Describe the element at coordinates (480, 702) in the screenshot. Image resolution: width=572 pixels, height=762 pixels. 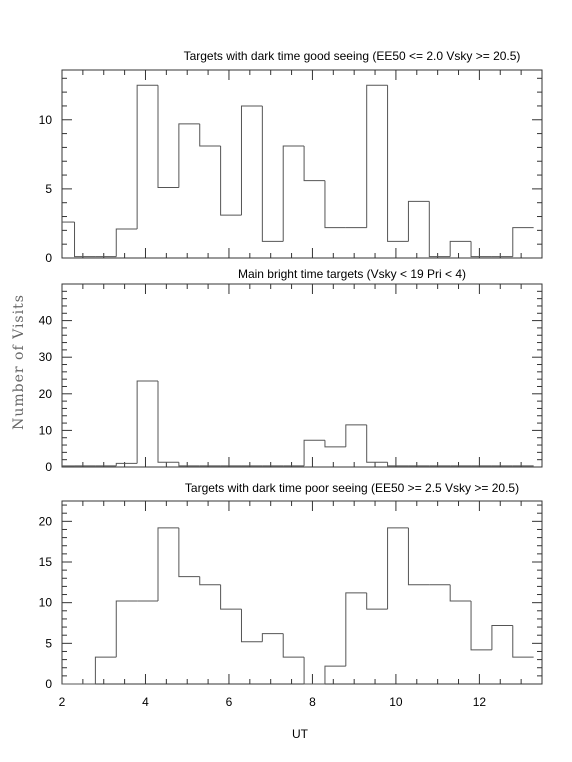
I see `x-tick-label: 12` at that location.